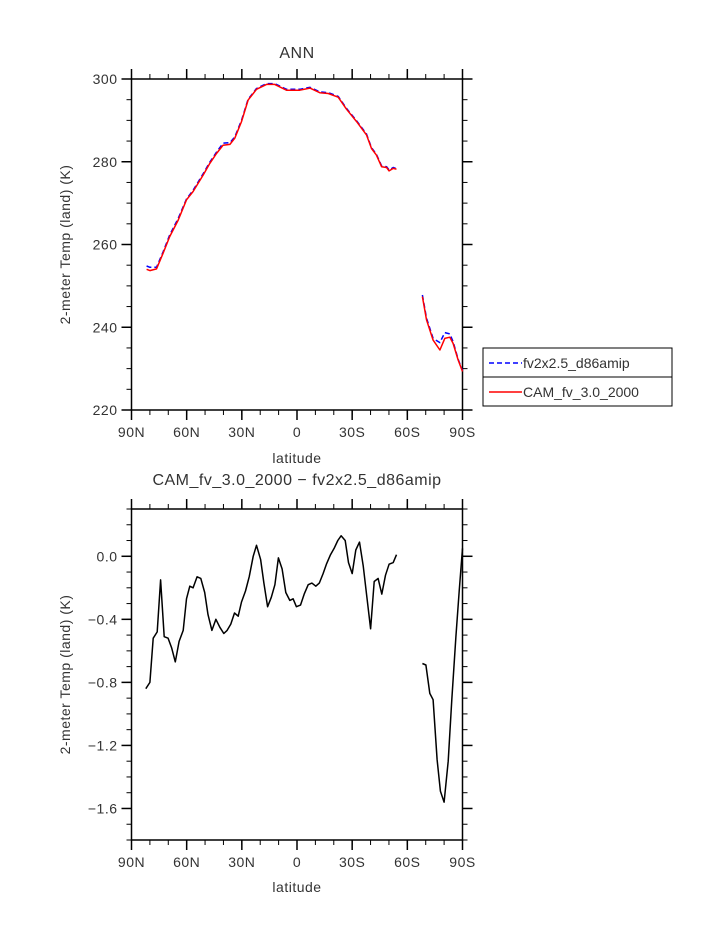 This screenshot has height=935, width=723. I want to click on y-tick-label: −1.6, so click(103, 808).